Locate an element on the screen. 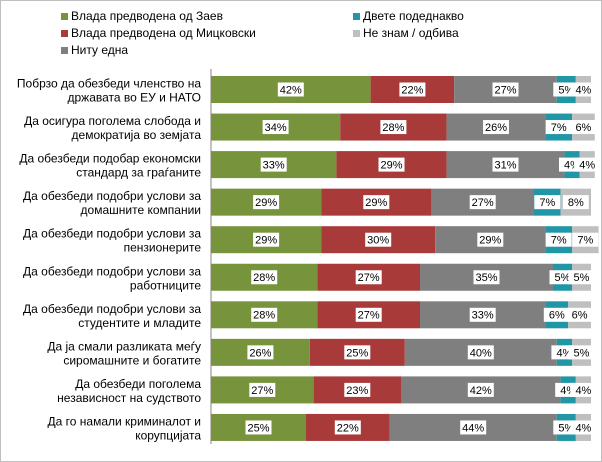 The image size is (602, 462). legend-label: Ниту една is located at coordinates (99, 50).